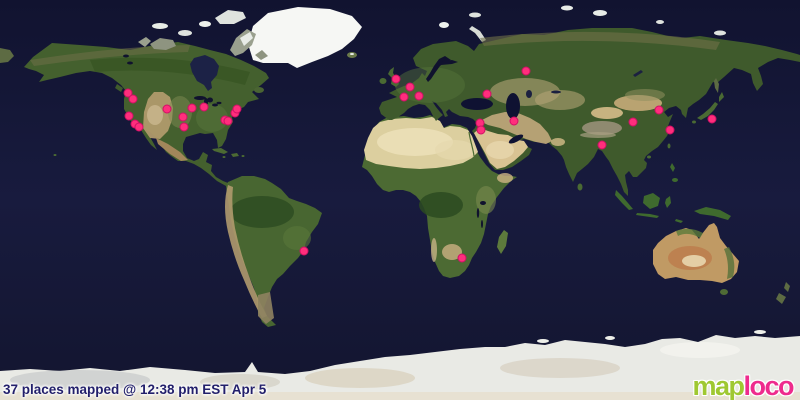 Image resolution: width=800 pixels, height=400 pixels. I want to click on arctic-islands, so click(432, 31).